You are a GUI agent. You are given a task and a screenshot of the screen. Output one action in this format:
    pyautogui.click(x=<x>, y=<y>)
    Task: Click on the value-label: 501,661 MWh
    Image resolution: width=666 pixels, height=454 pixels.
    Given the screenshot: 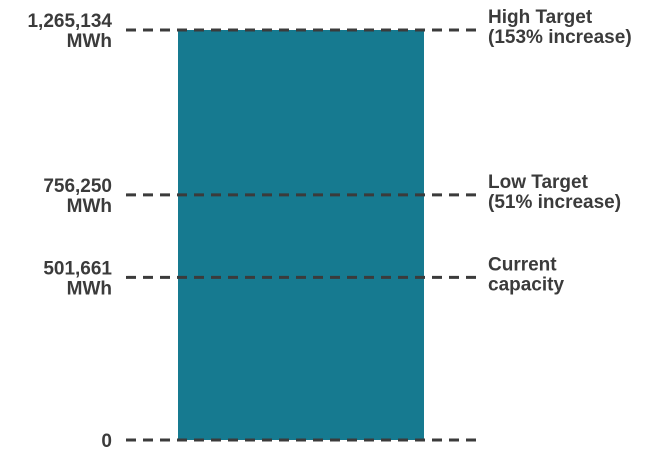 What is the action you would take?
    pyautogui.click(x=77, y=278)
    